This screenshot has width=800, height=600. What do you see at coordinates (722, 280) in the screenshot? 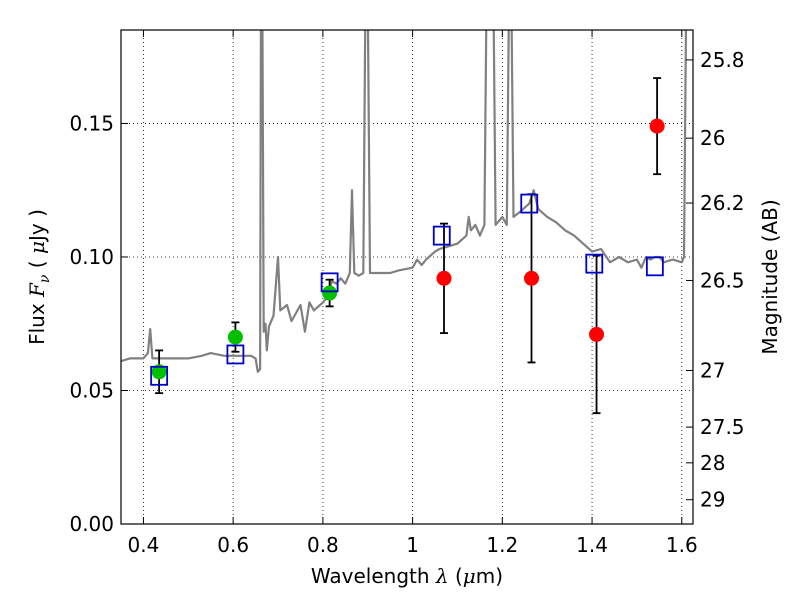
I see `y2-tick-label: 26.5` at bounding box center [722, 280].